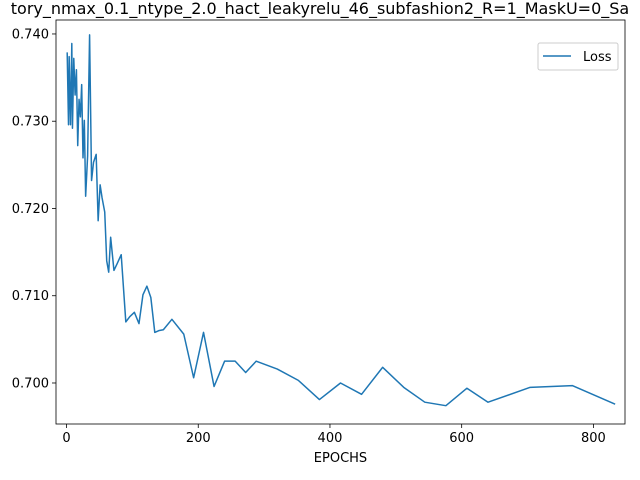  I want to click on x-axis: 0 200 400 600 800, so click(334, 435).